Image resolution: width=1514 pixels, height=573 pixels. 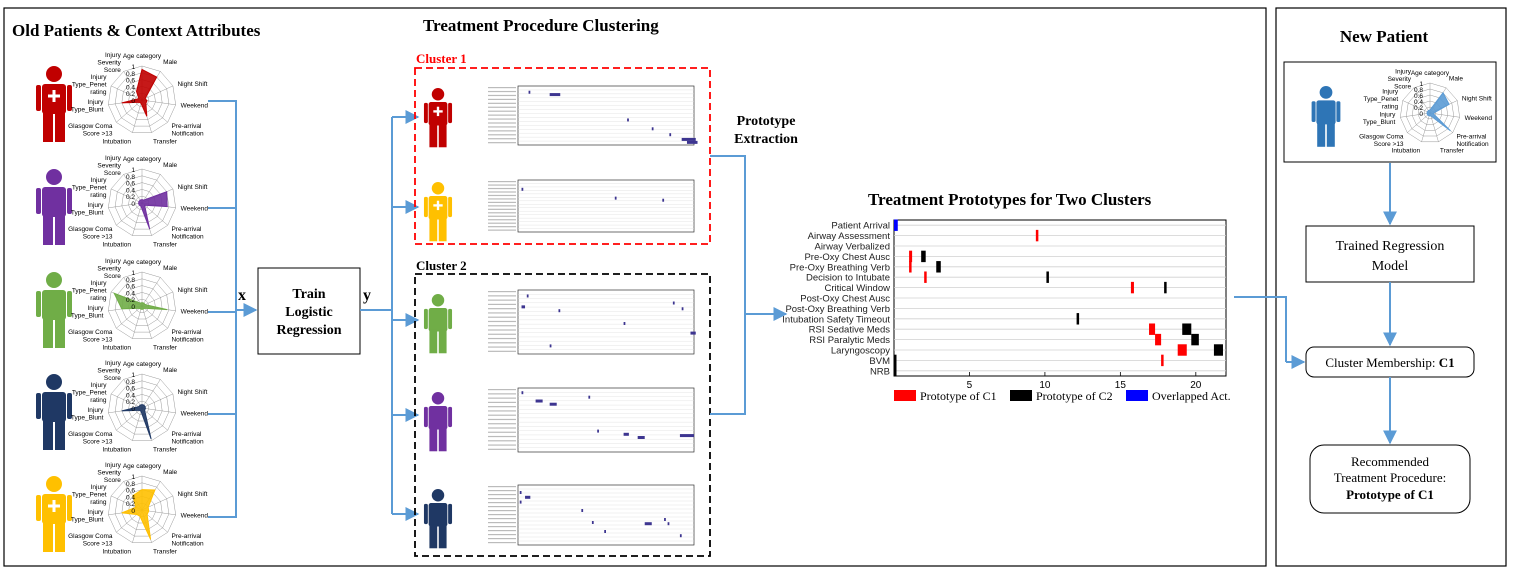 I want to click on legend-swatch, so click(x=905, y=395).